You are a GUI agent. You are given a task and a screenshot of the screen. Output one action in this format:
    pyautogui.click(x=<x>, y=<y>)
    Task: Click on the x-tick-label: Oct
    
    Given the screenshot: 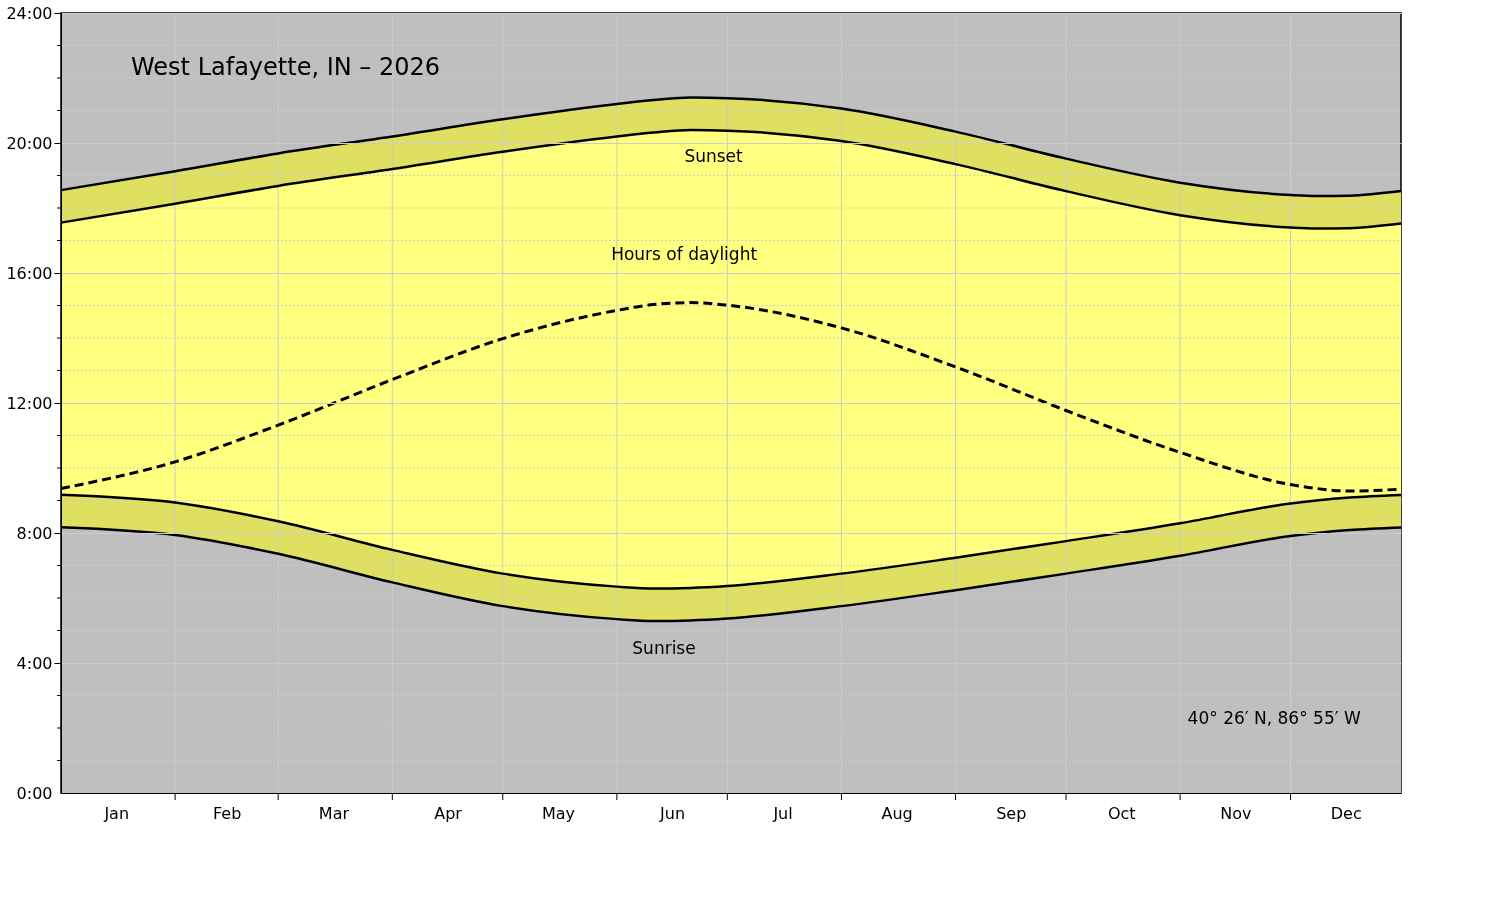 What is the action you would take?
    pyautogui.click(x=1121, y=813)
    